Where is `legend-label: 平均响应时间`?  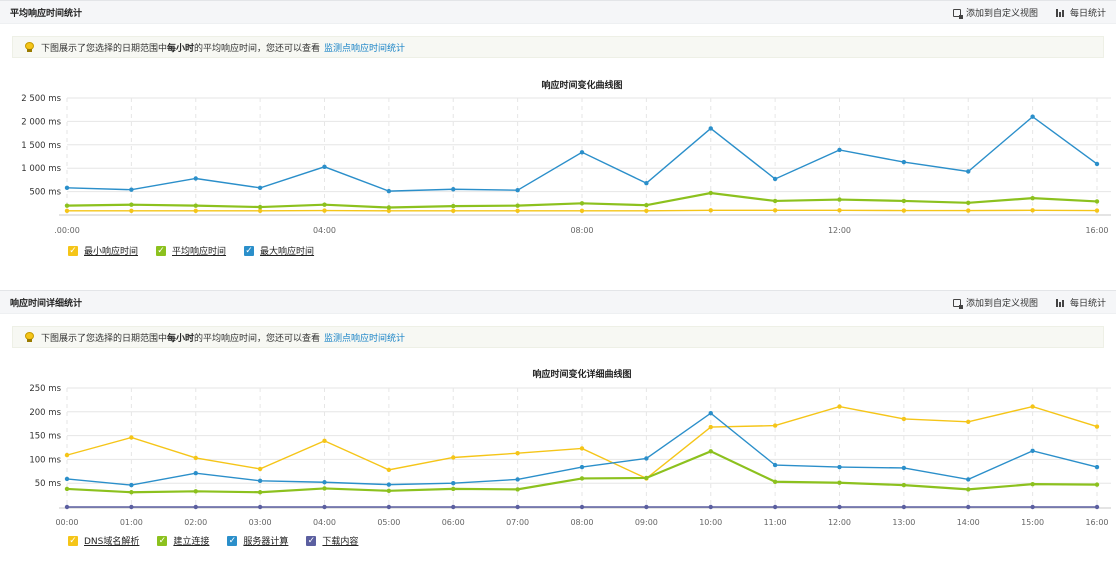 legend-label: 平均响应时间 is located at coordinates (199, 252).